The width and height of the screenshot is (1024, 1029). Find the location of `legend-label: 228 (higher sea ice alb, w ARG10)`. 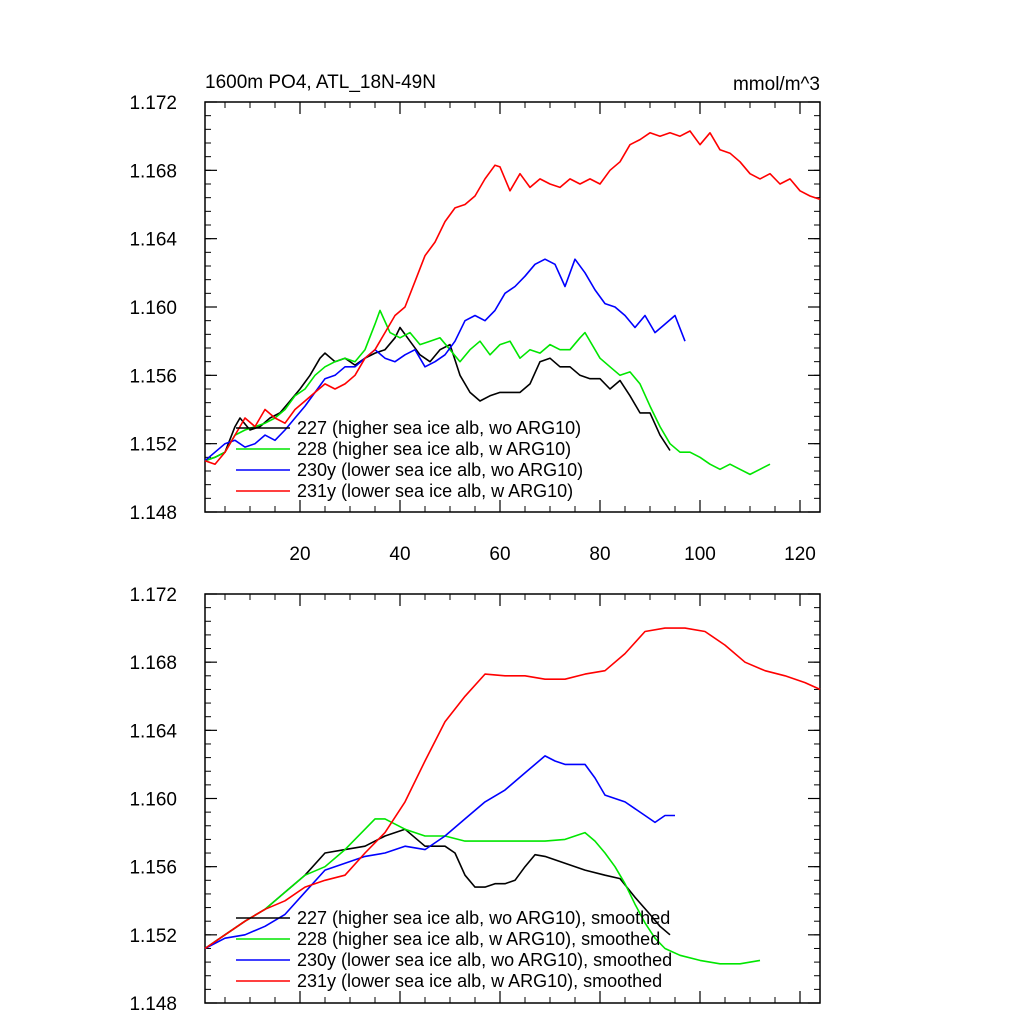

legend-label: 228 (higher sea ice alb, w ARG10) is located at coordinates (434, 449).